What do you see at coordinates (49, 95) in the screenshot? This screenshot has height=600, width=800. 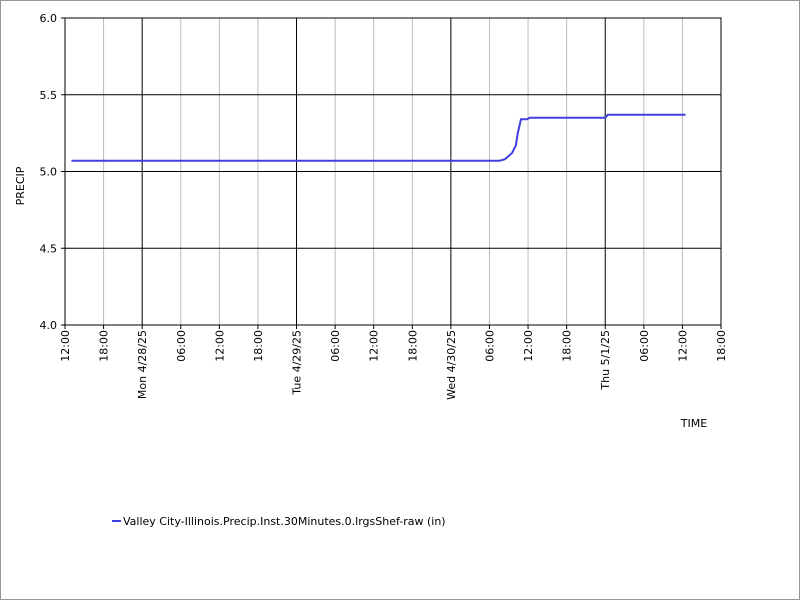 I see `y-tick-label: 5.5` at bounding box center [49, 95].